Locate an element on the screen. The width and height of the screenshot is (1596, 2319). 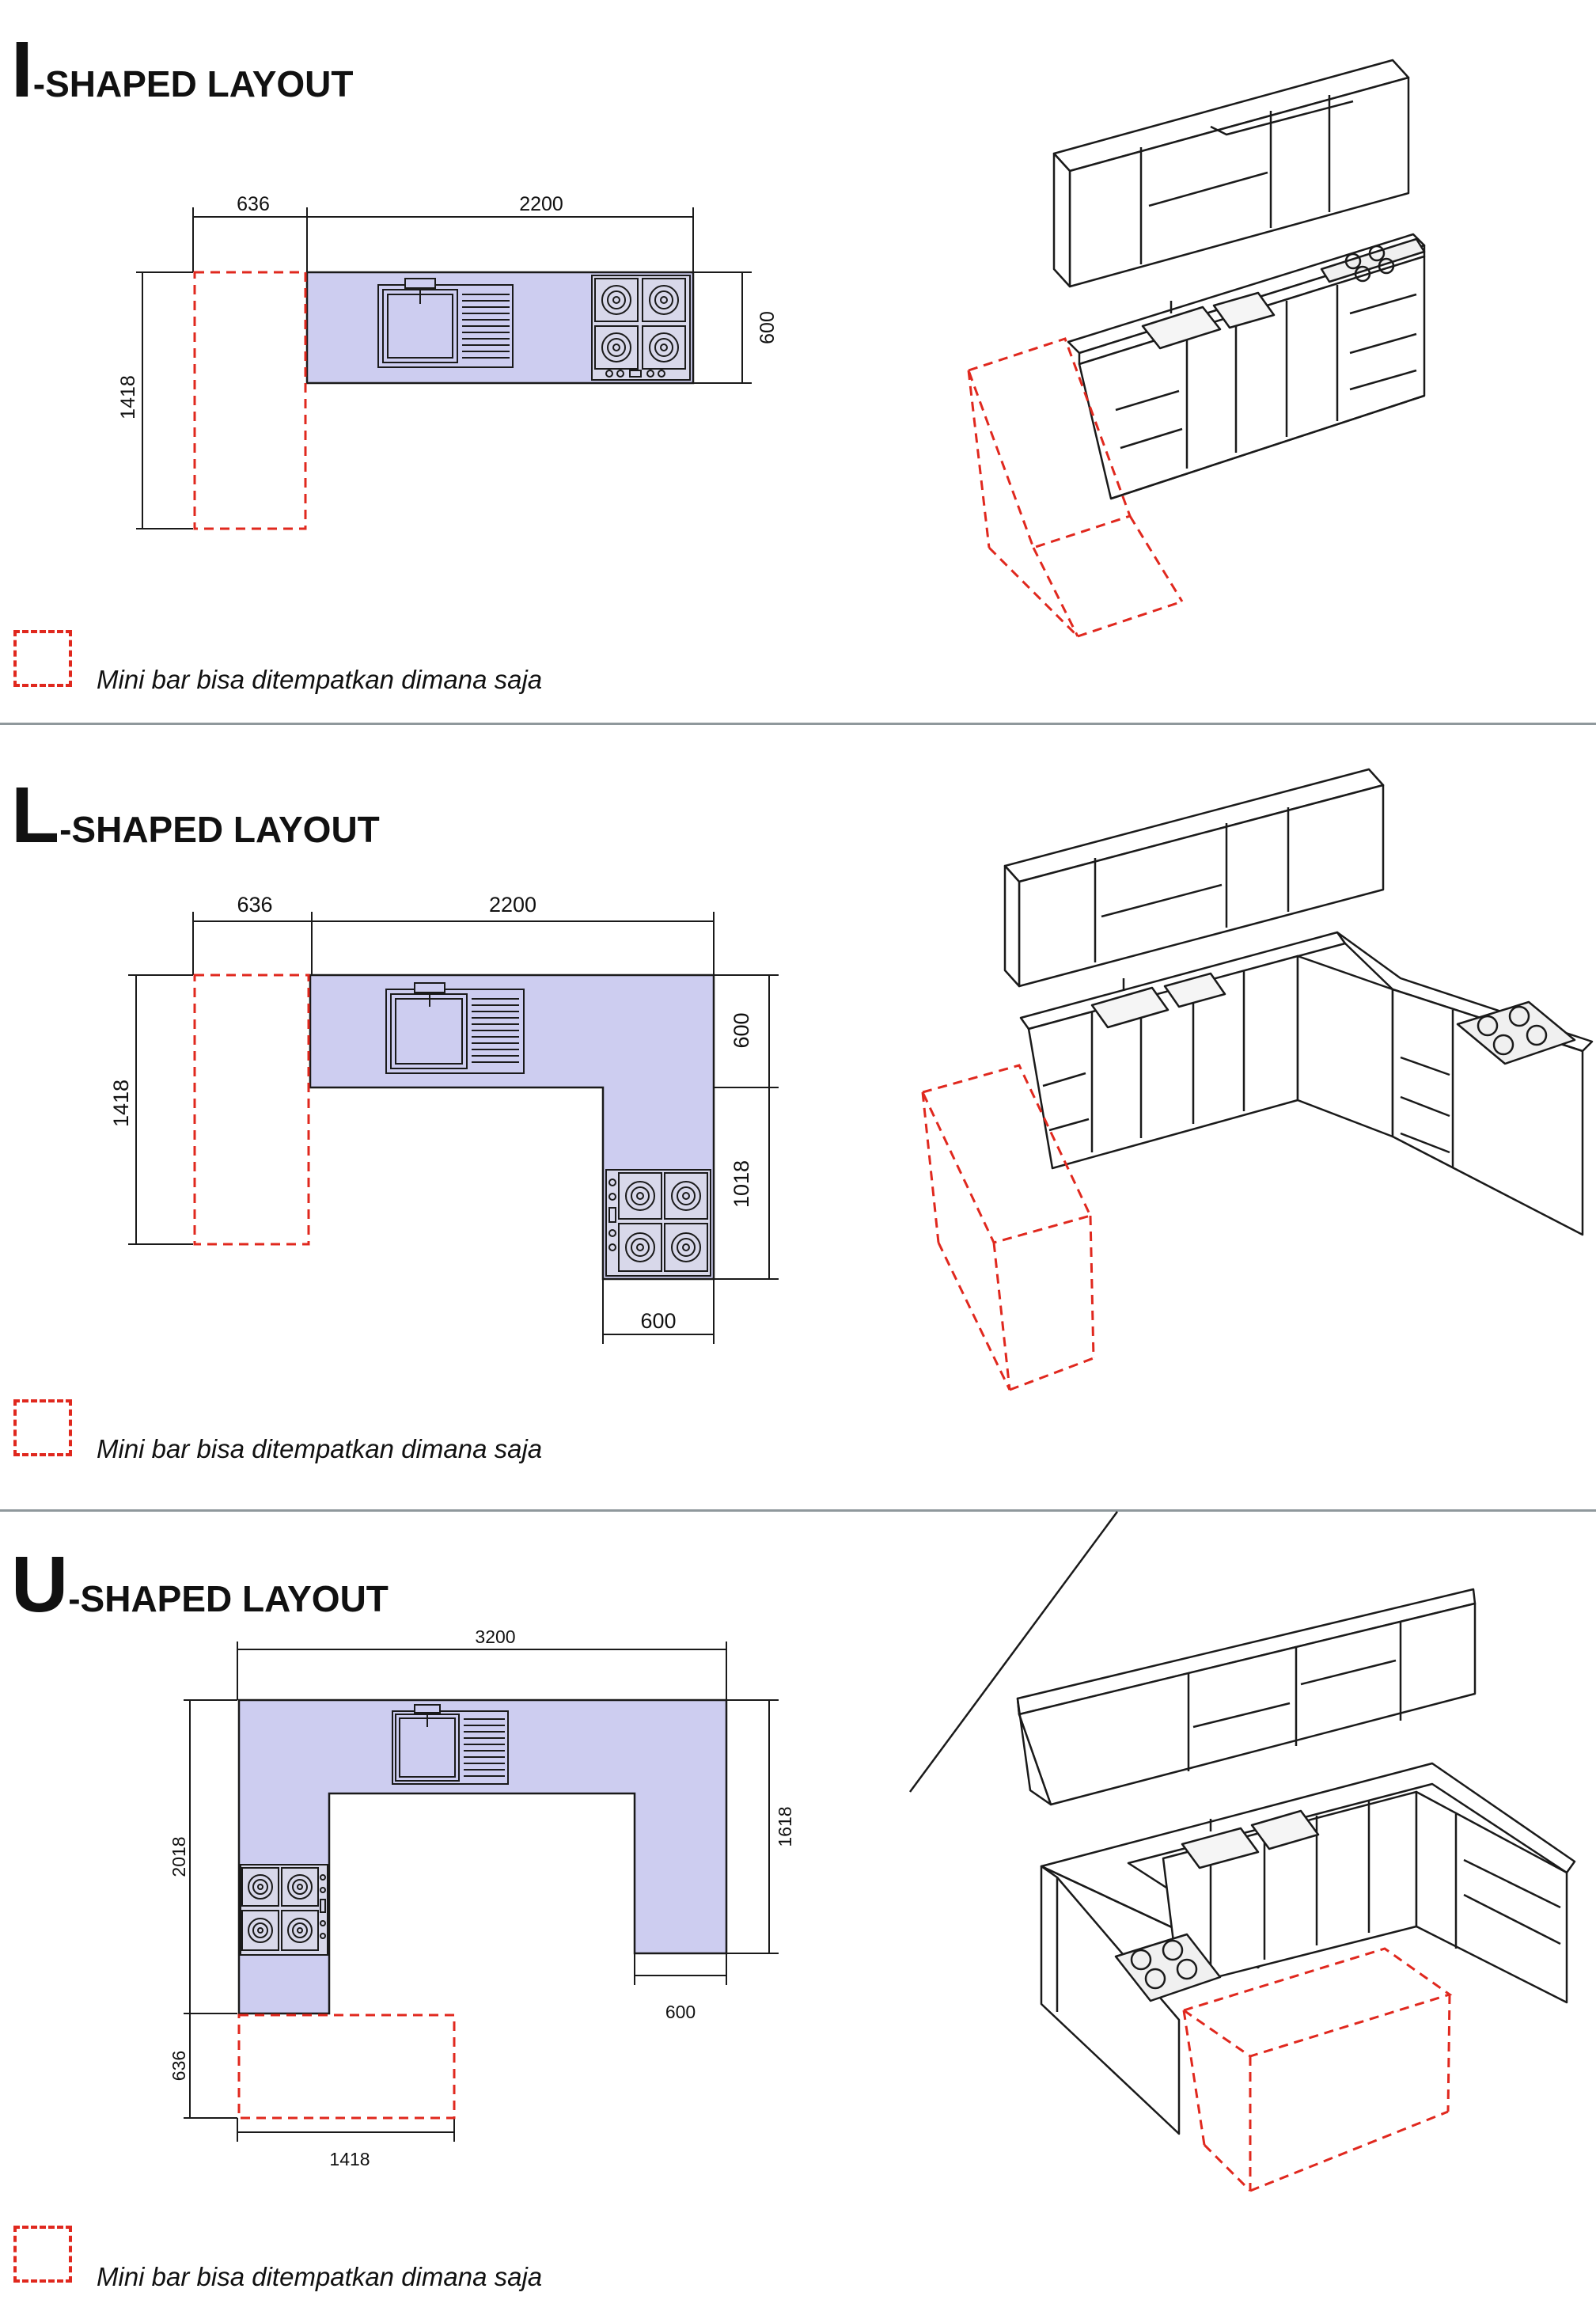
title-letter: U is located at coordinates (40, 1585).